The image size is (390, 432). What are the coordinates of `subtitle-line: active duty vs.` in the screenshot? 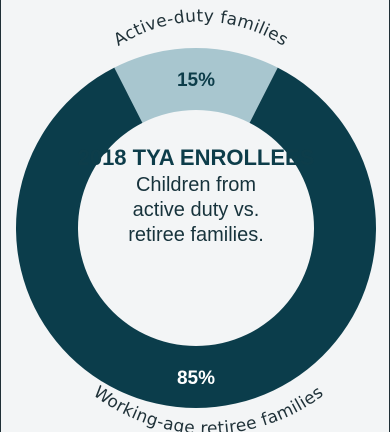 It's located at (196, 210).